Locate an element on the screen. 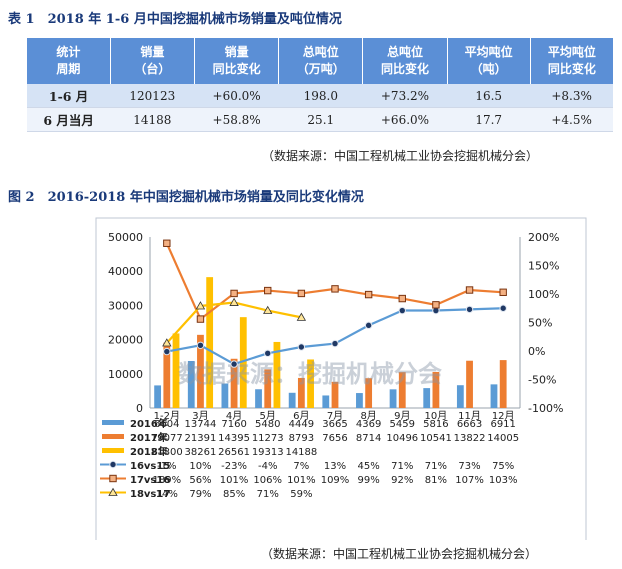  table-cell: 17.7 is located at coordinates (489, 119).